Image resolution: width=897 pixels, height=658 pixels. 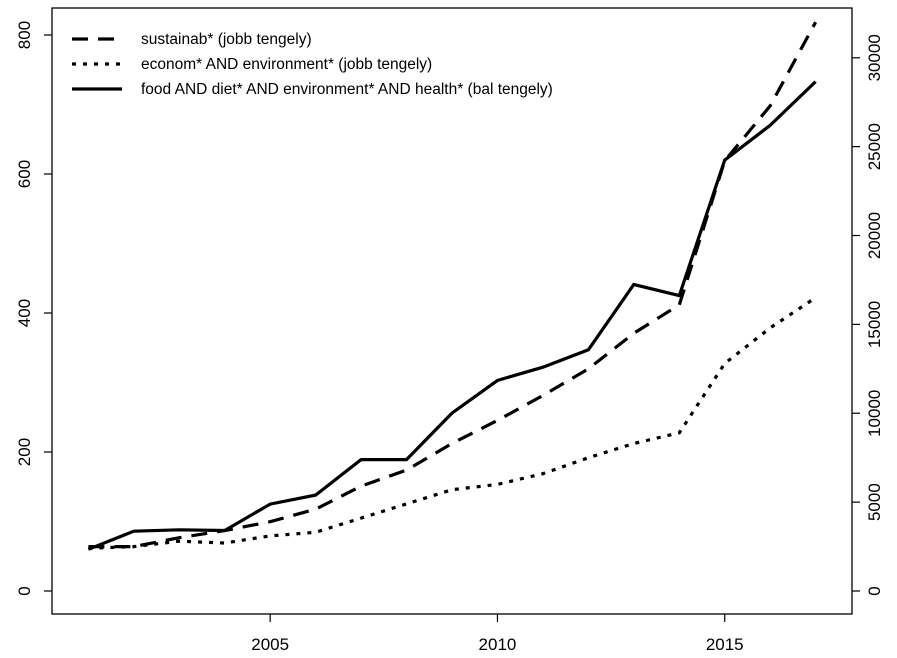 What do you see at coordinates (874, 324) in the screenshot?
I see `right-tick-label: 15000` at bounding box center [874, 324].